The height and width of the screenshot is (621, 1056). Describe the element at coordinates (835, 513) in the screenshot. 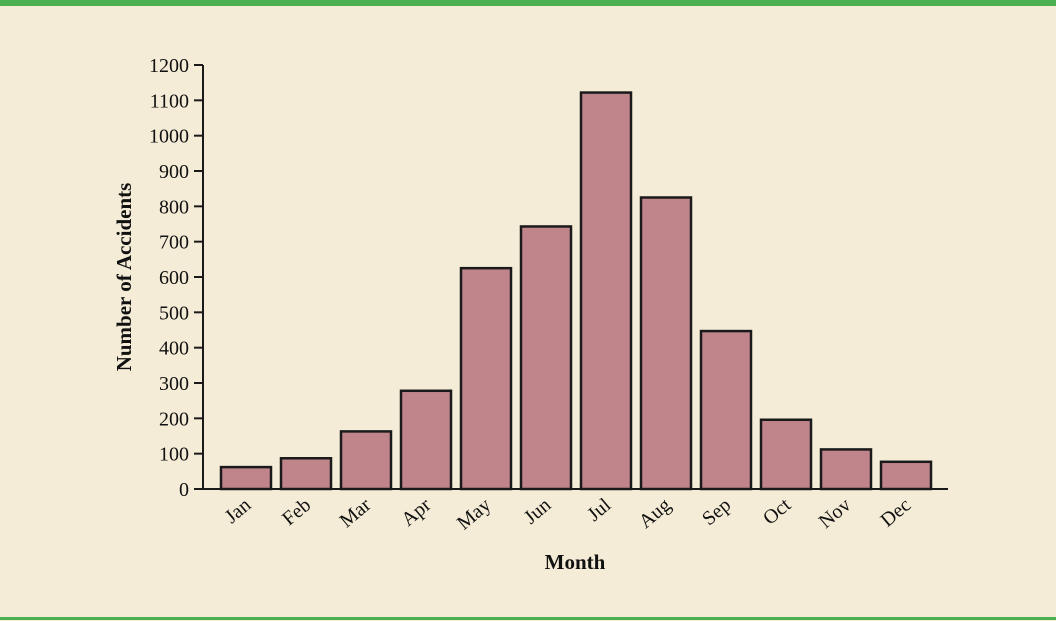

I see `x-tick-label-nov: Nov` at that location.